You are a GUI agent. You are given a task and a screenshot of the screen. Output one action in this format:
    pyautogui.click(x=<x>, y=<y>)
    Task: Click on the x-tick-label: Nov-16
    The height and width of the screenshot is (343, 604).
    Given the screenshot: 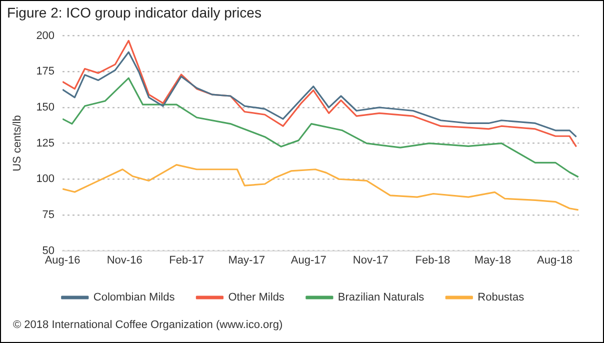 What is the action you would take?
    pyautogui.click(x=124, y=260)
    